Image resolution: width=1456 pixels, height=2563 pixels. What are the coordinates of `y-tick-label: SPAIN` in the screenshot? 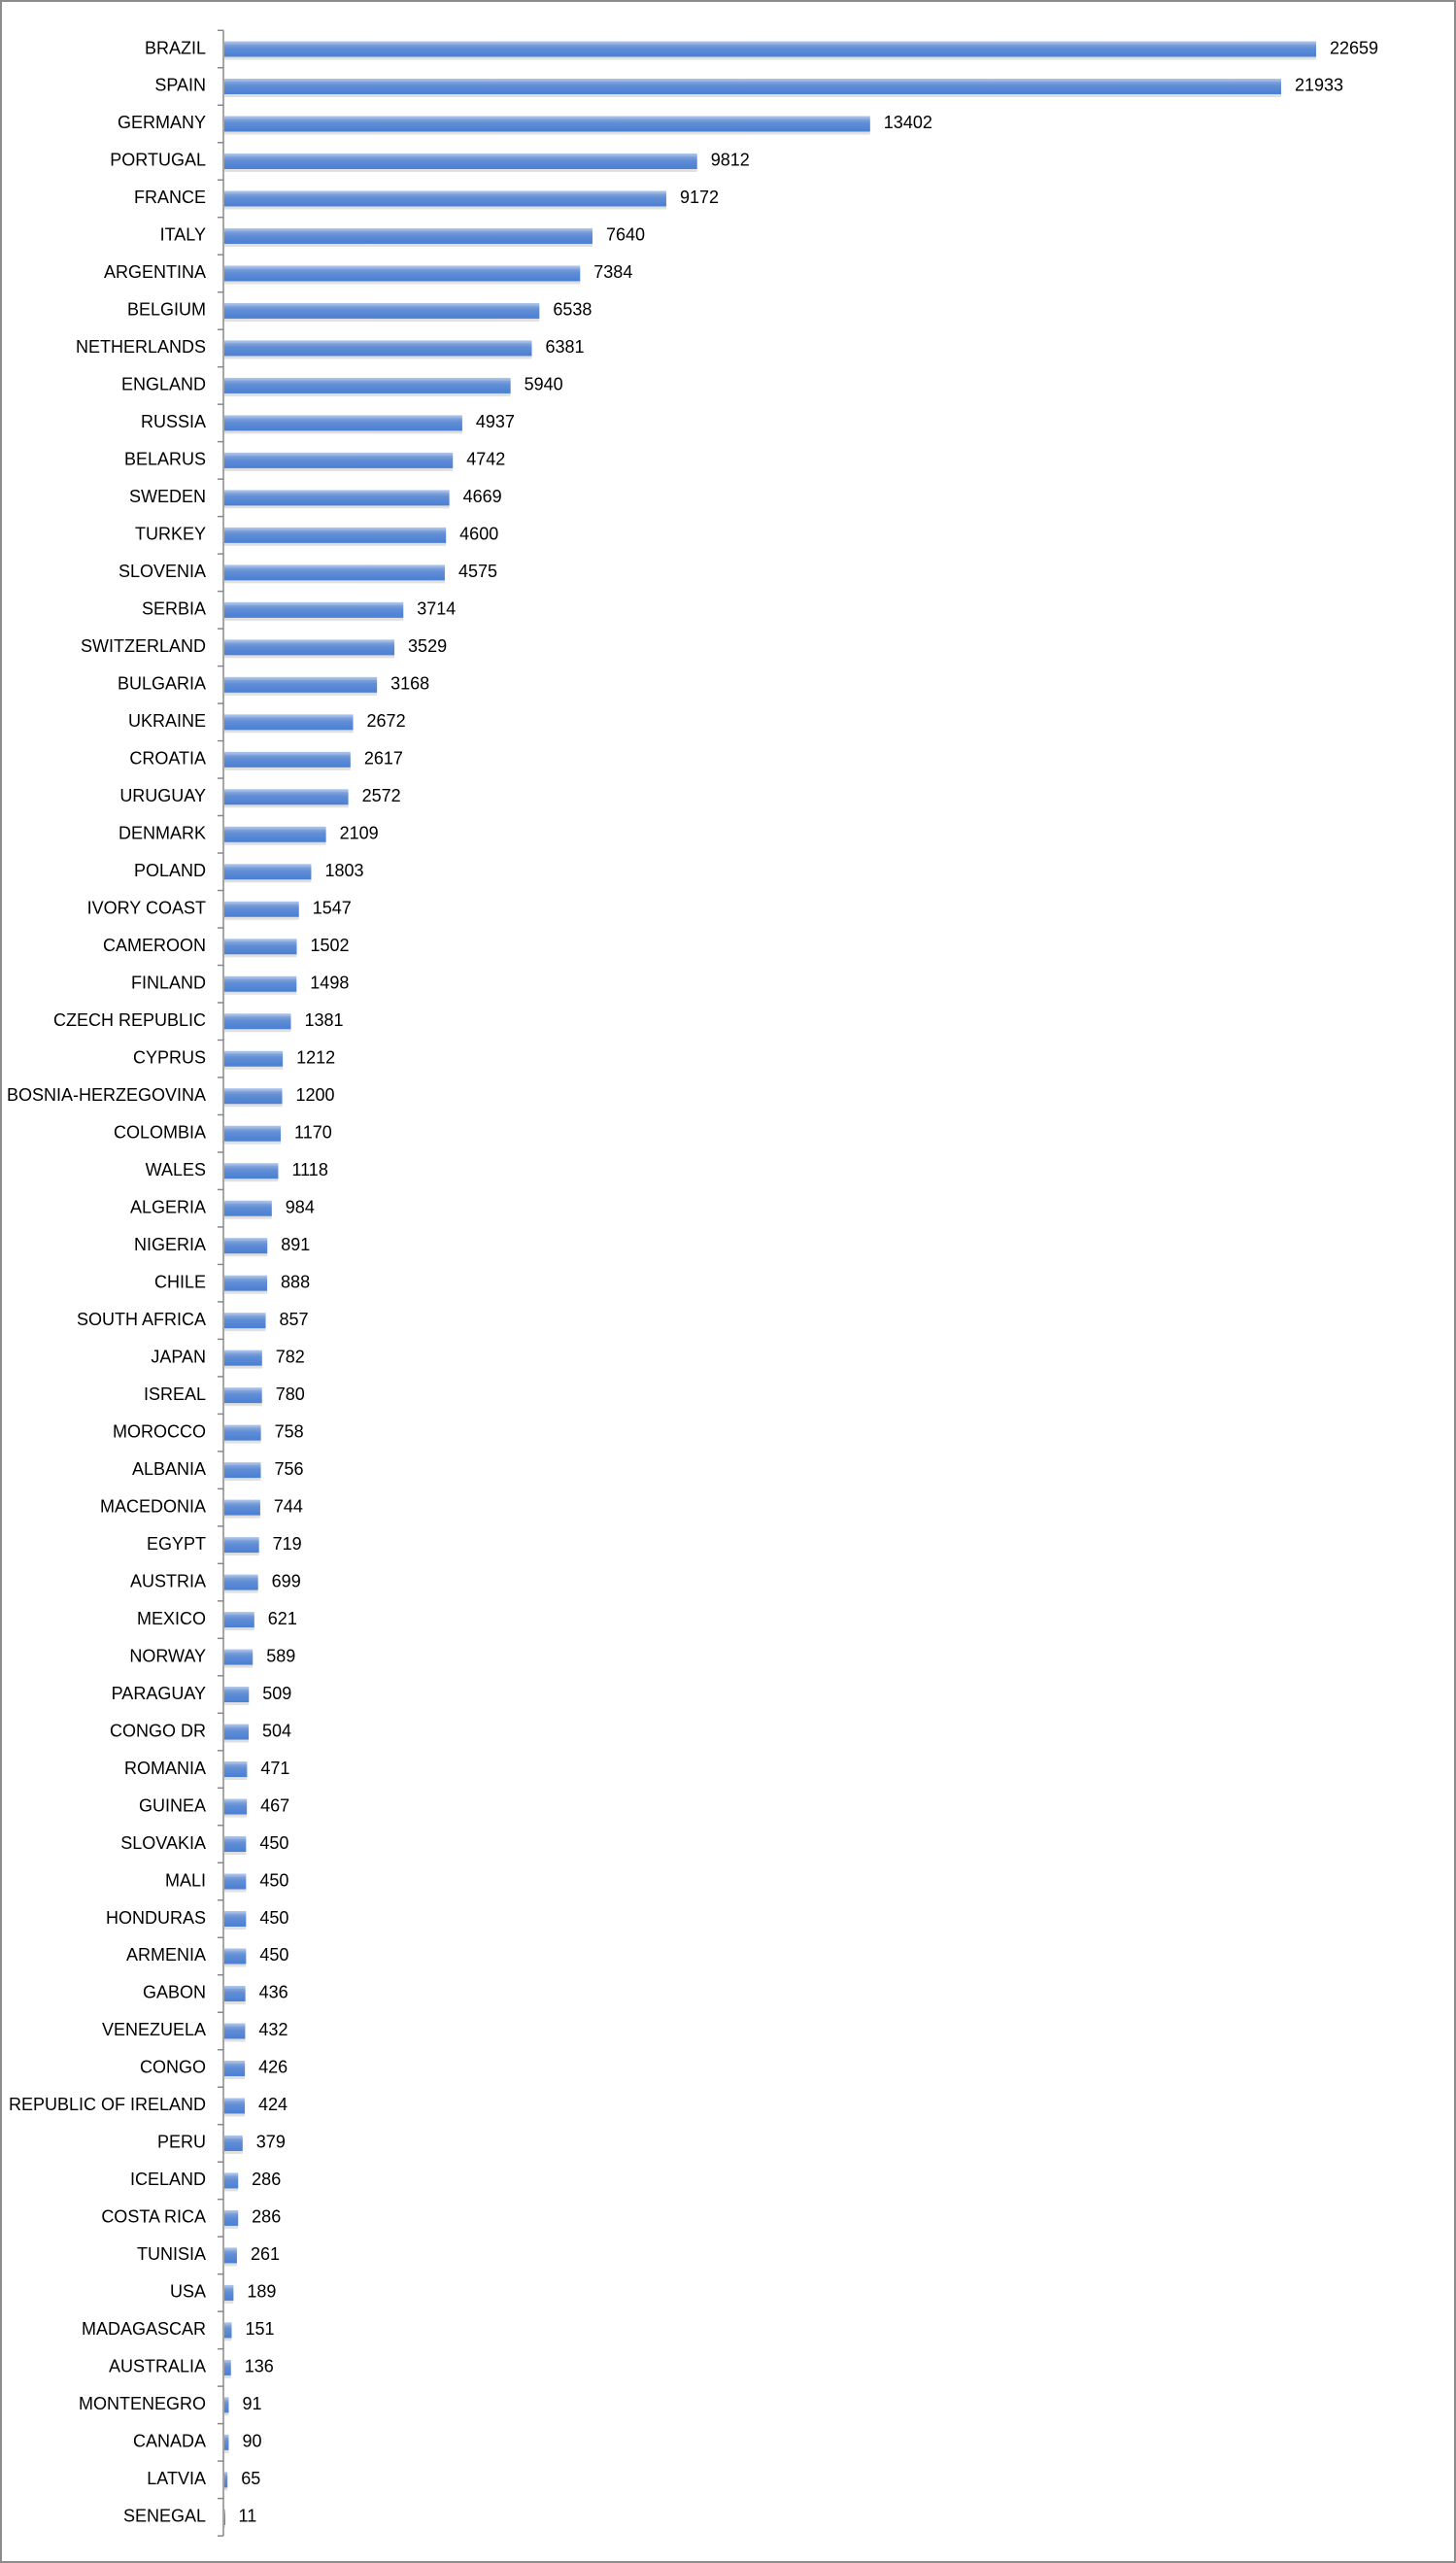 It's located at (180, 86).